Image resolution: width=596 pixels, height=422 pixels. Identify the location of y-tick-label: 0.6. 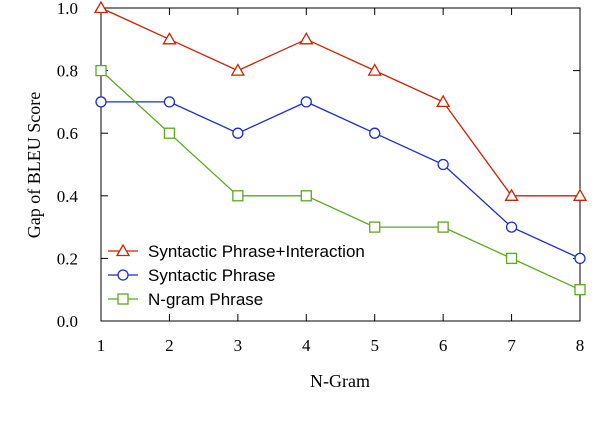
(67, 133).